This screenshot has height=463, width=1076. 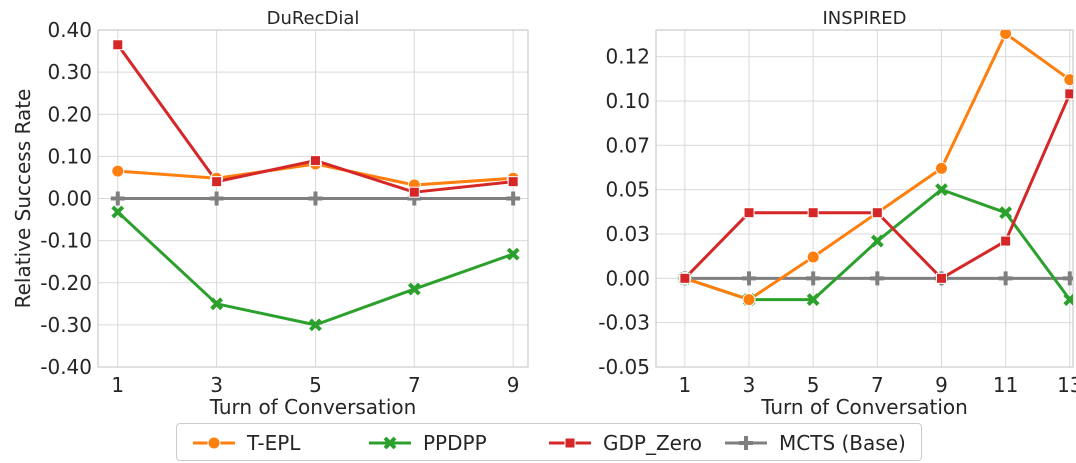 What do you see at coordinates (842, 443) in the screenshot?
I see `legend-label: MCTS (Base)` at bounding box center [842, 443].